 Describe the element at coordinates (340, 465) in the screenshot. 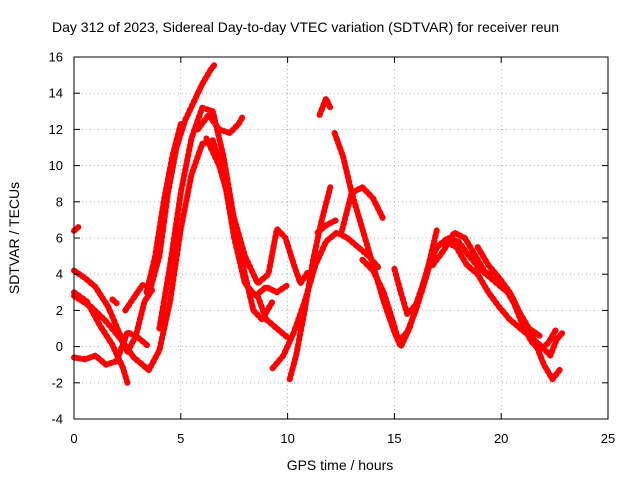

I see `x-axis-label: GPS time / hours` at that location.